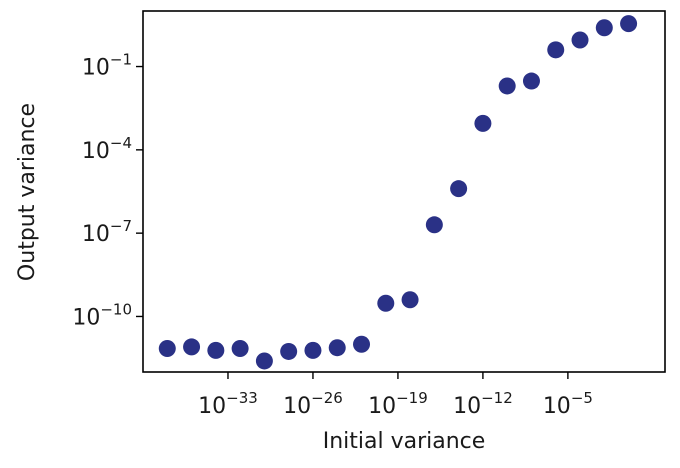 The image size is (680, 468). Describe the element at coordinates (242, 398) in the screenshot. I see `x-tick-exponent: −33` at that location.